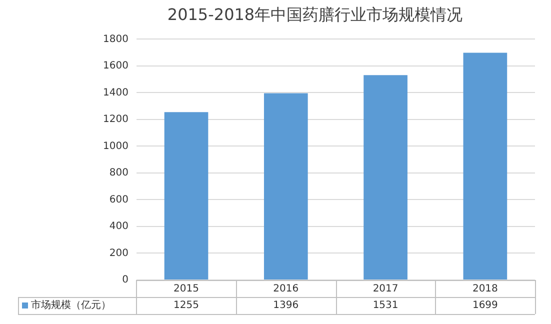  I want to click on x-tick-label: 2016, so click(286, 289).